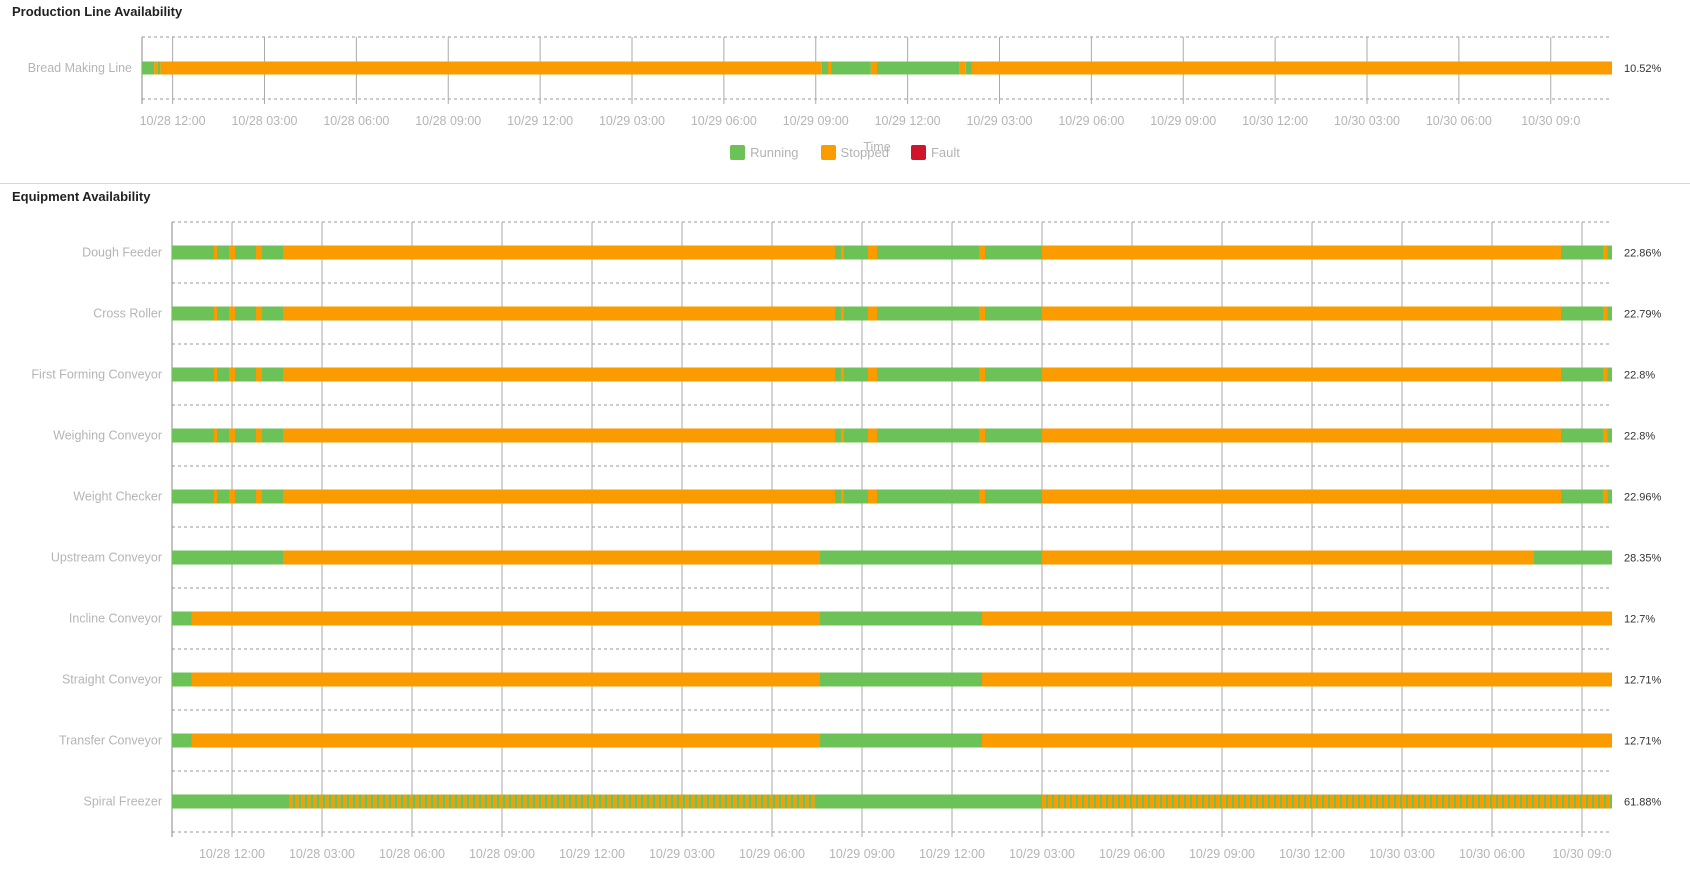  I want to click on equipment-row-label: Straight Conveyor, so click(112, 680).